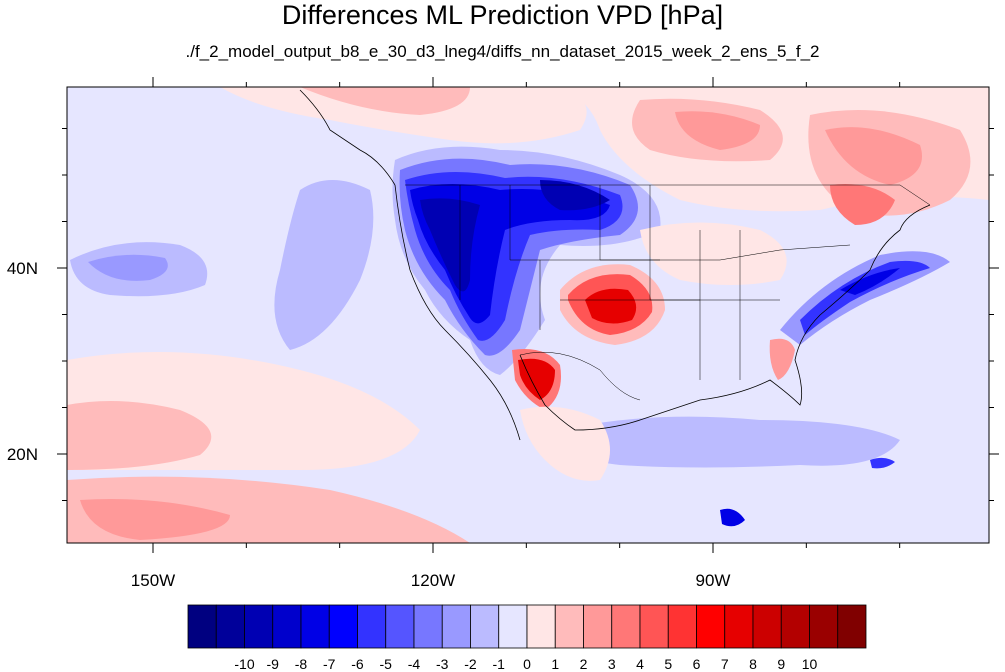  What do you see at coordinates (781, 664) in the screenshot?
I see `colorbar-label: 9` at bounding box center [781, 664].